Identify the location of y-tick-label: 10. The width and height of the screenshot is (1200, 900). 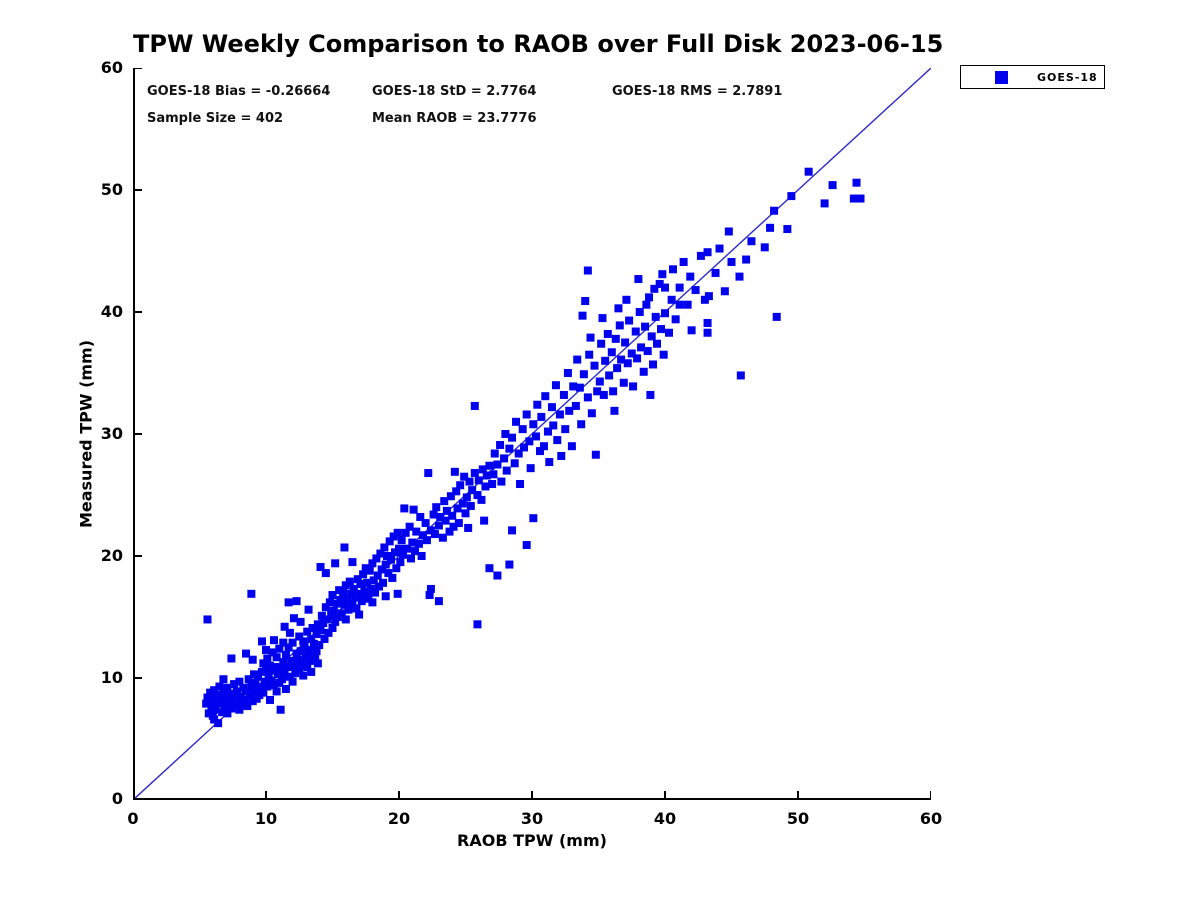
(111, 677).